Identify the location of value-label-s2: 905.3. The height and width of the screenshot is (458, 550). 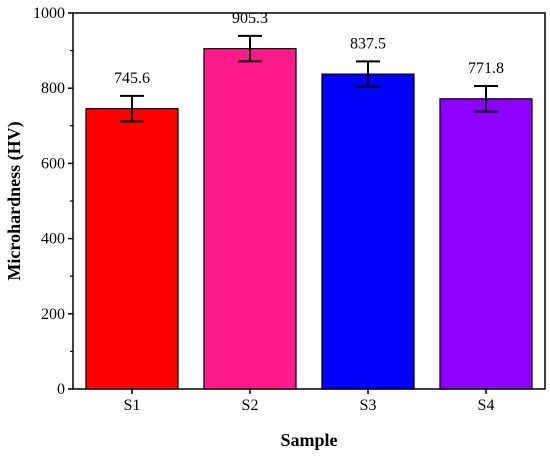
(250, 18).